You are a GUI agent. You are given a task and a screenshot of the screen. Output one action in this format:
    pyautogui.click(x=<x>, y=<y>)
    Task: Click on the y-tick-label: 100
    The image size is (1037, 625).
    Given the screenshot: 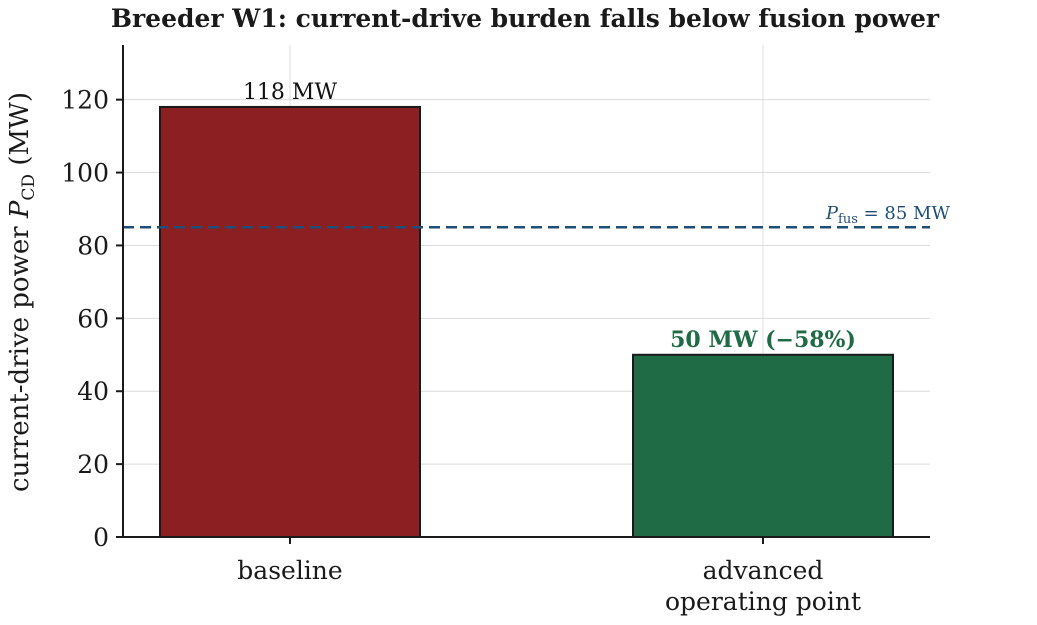 What is the action you would take?
    pyautogui.click(x=85, y=173)
    